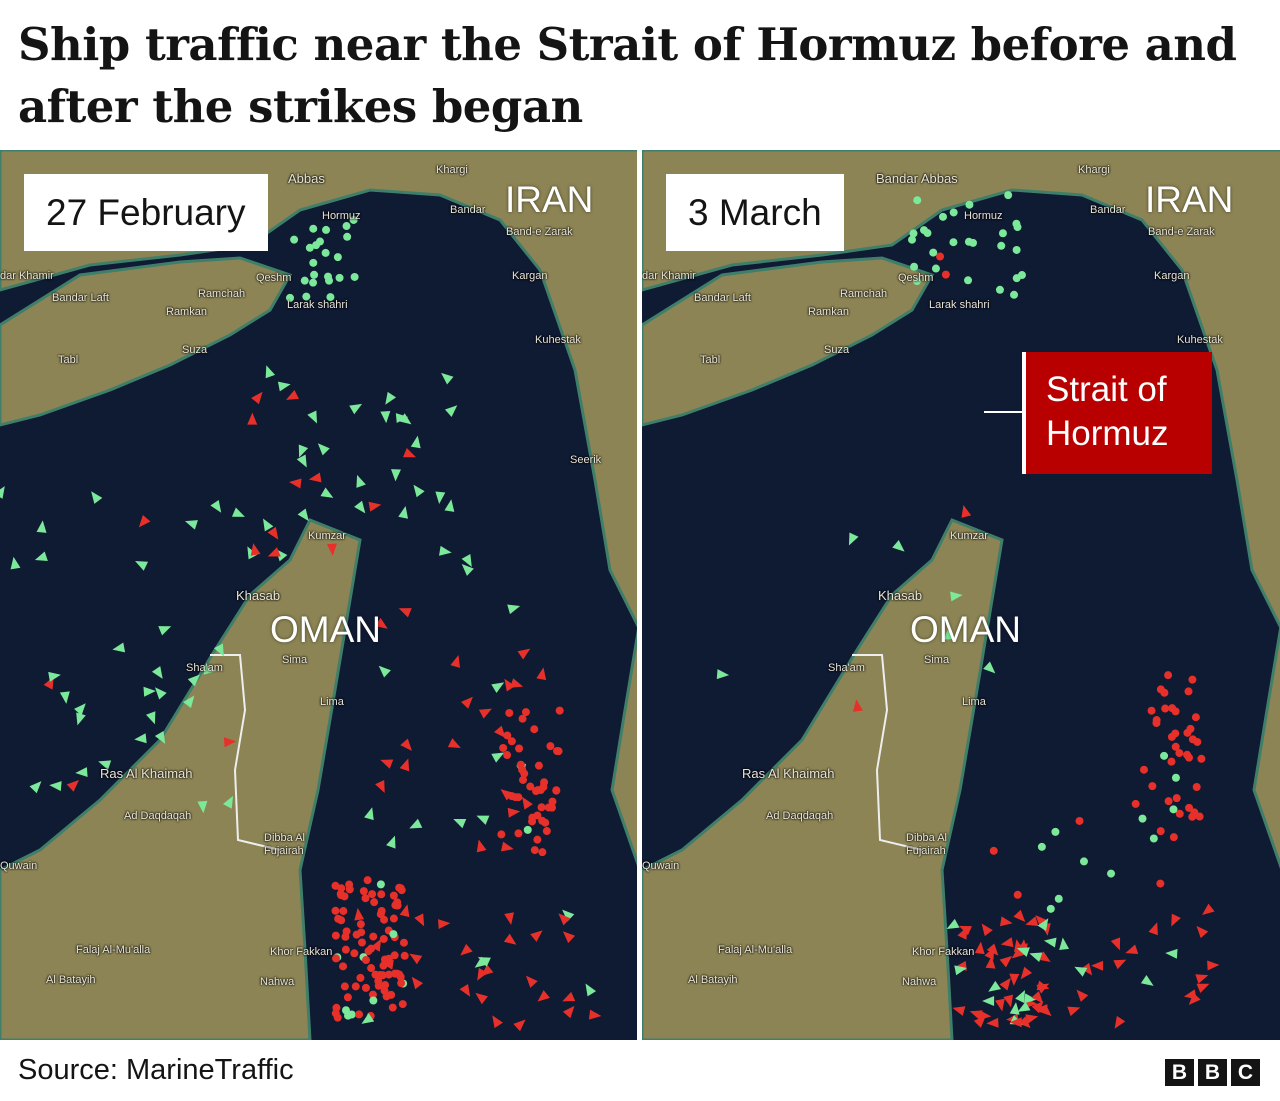 This screenshot has height=1101, width=1280. What do you see at coordinates (181, 779) in the screenshot?
I see `land-oman-uae` at bounding box center [181, 779].